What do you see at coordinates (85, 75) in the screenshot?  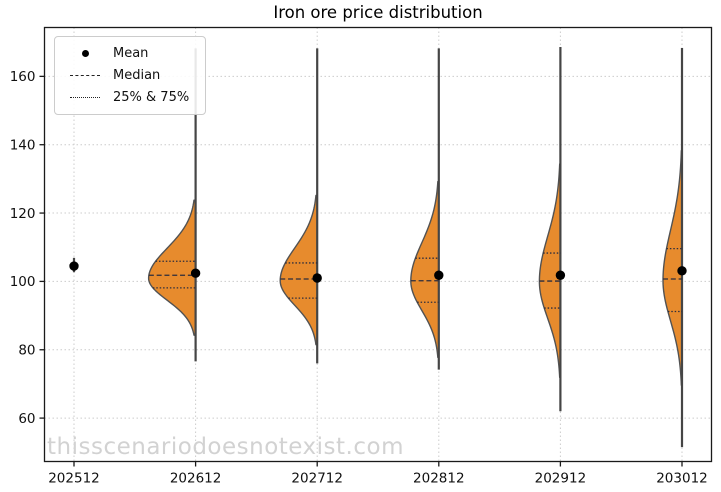 I see `median-dashed-line-icon` at bounding box center [85, 75].